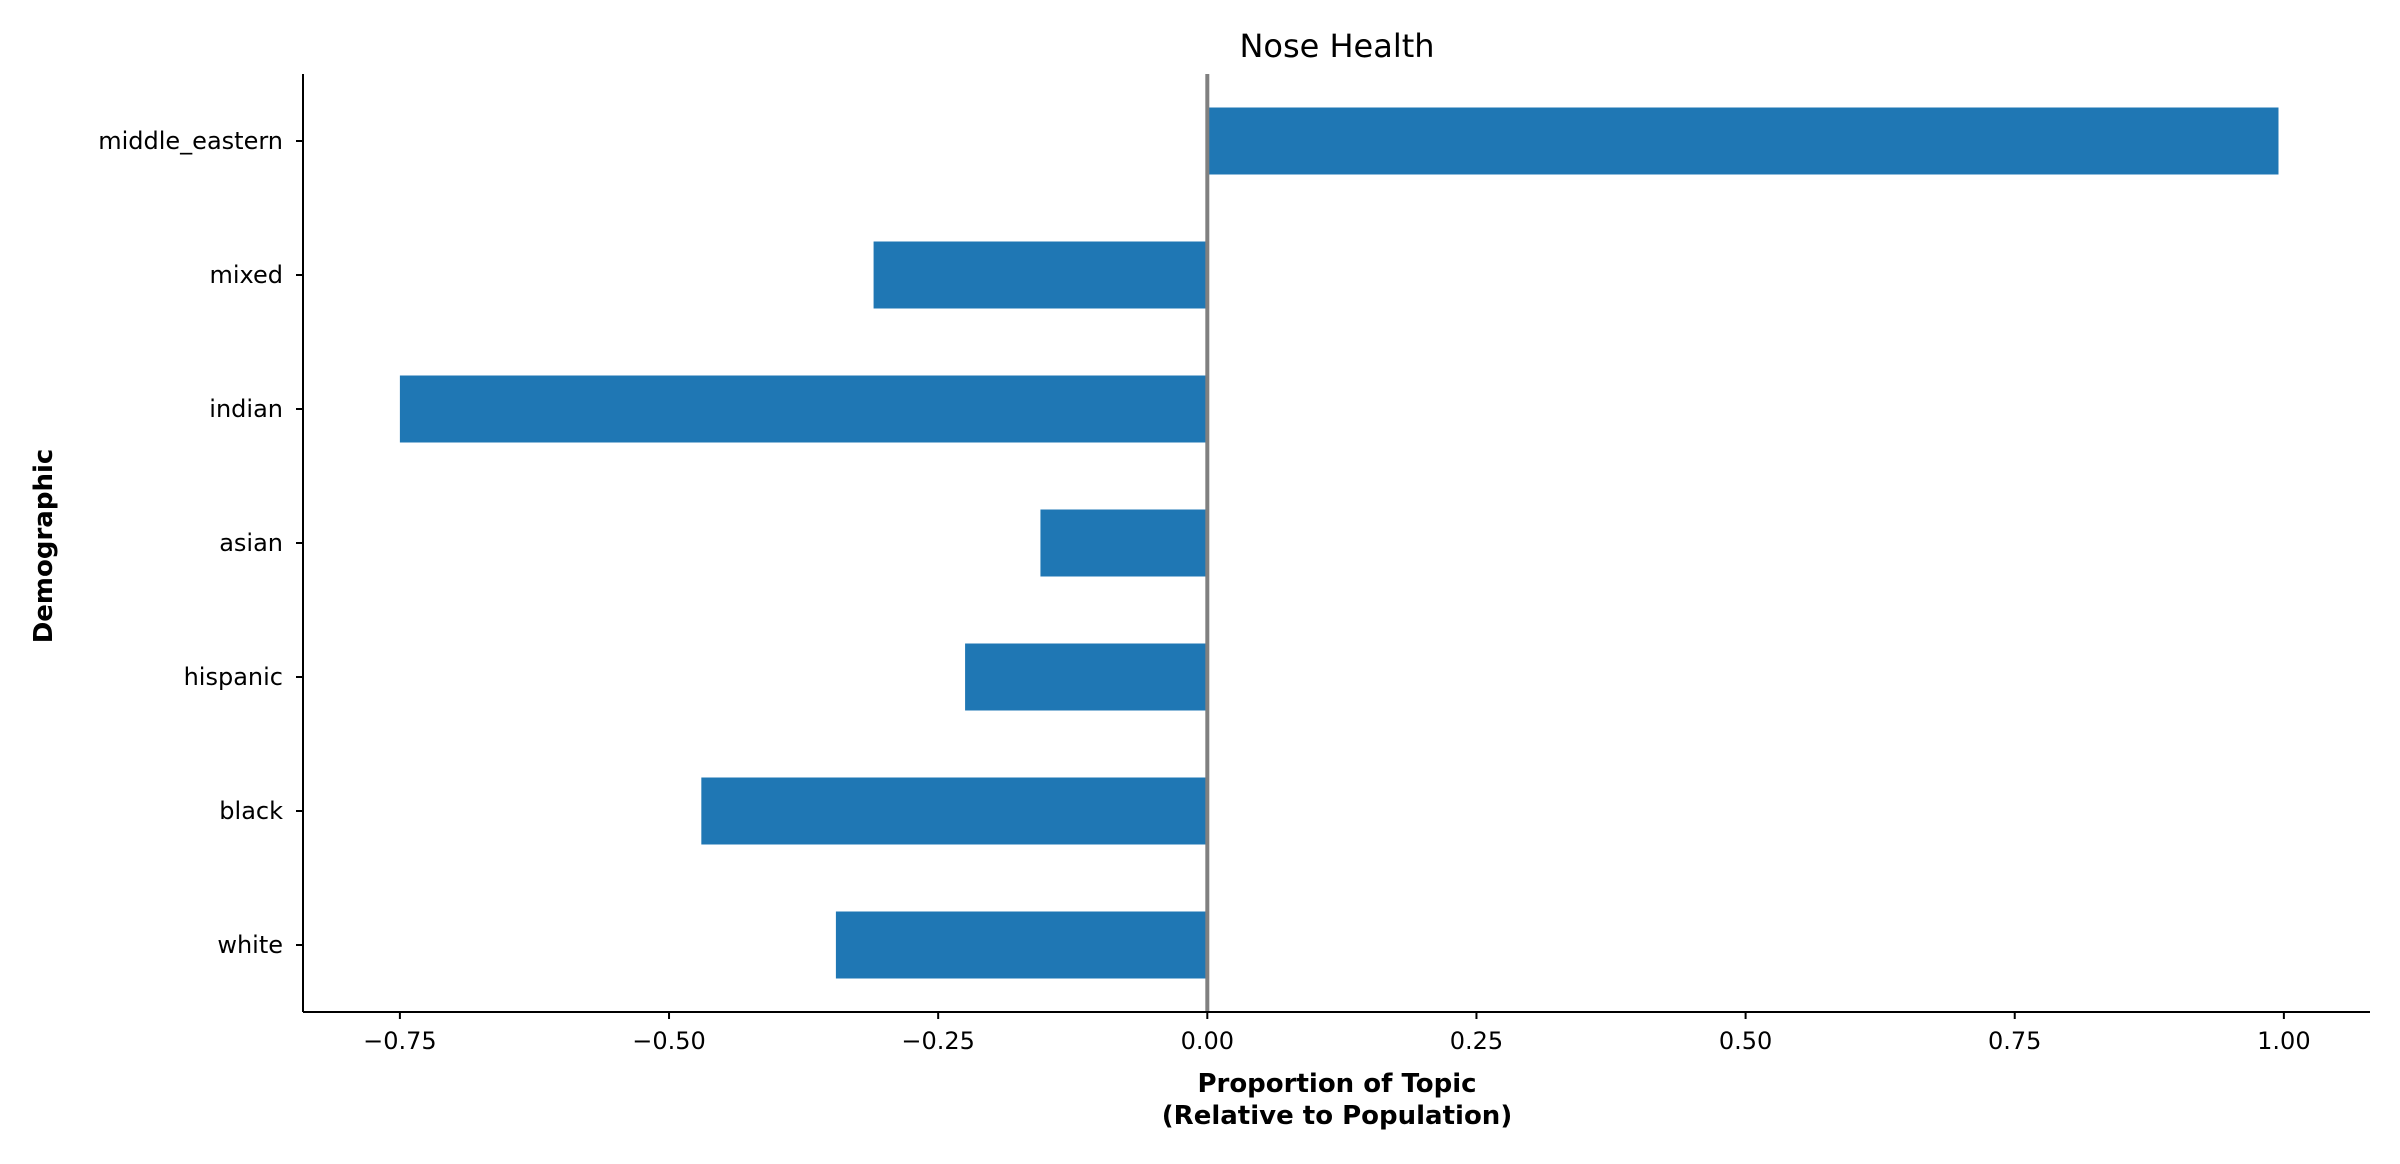 This screenshot has height=1164, width=2400. I want to click on bar-indian, so click(803, 409).